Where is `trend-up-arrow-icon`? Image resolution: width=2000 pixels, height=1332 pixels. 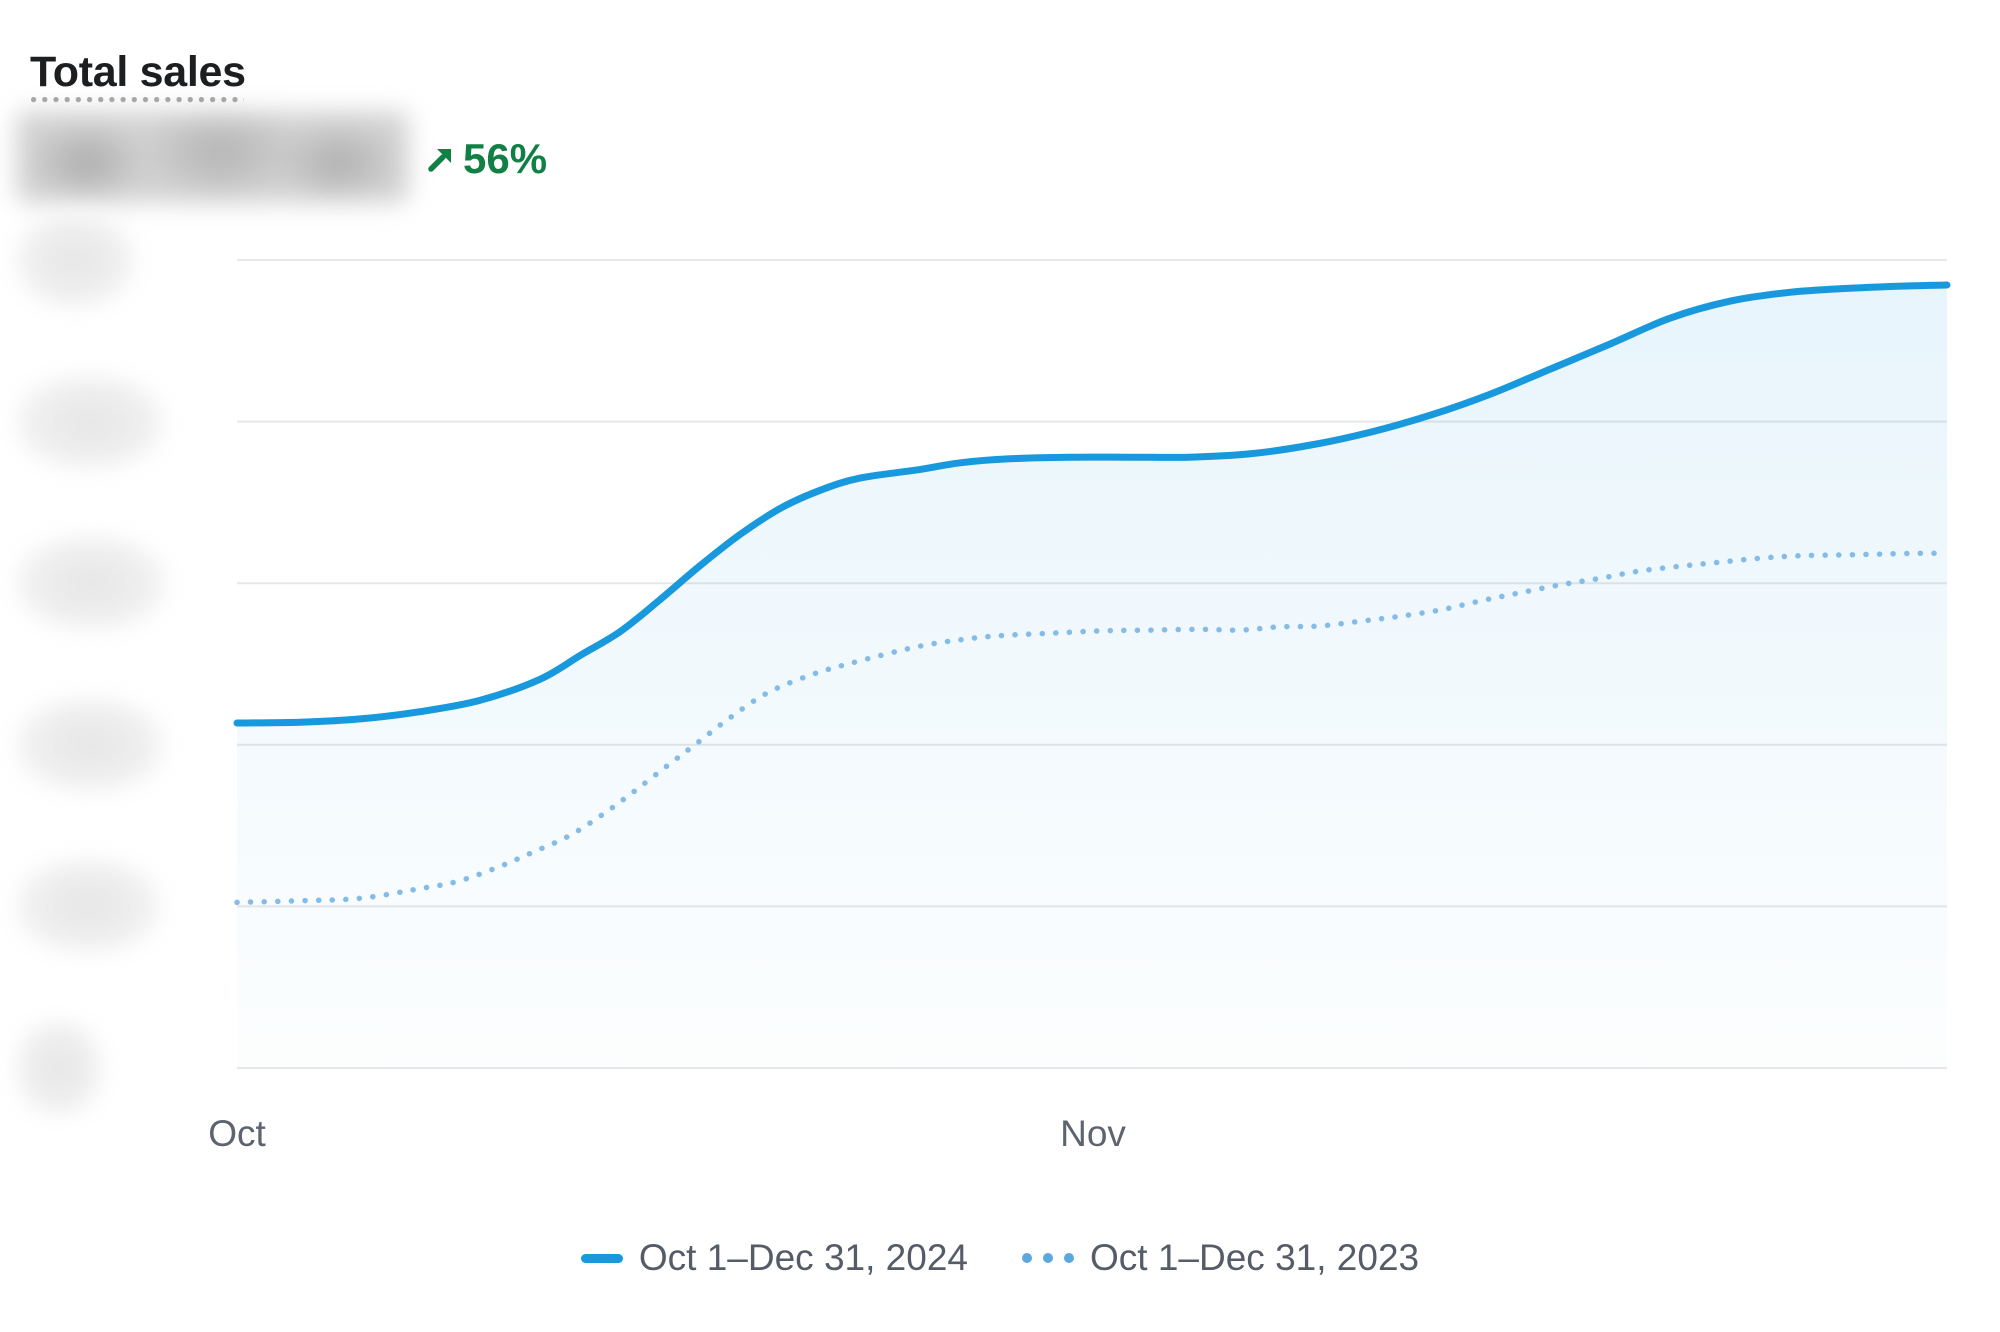
trend-up-arrow-icon is located at coordinates (440, 159).